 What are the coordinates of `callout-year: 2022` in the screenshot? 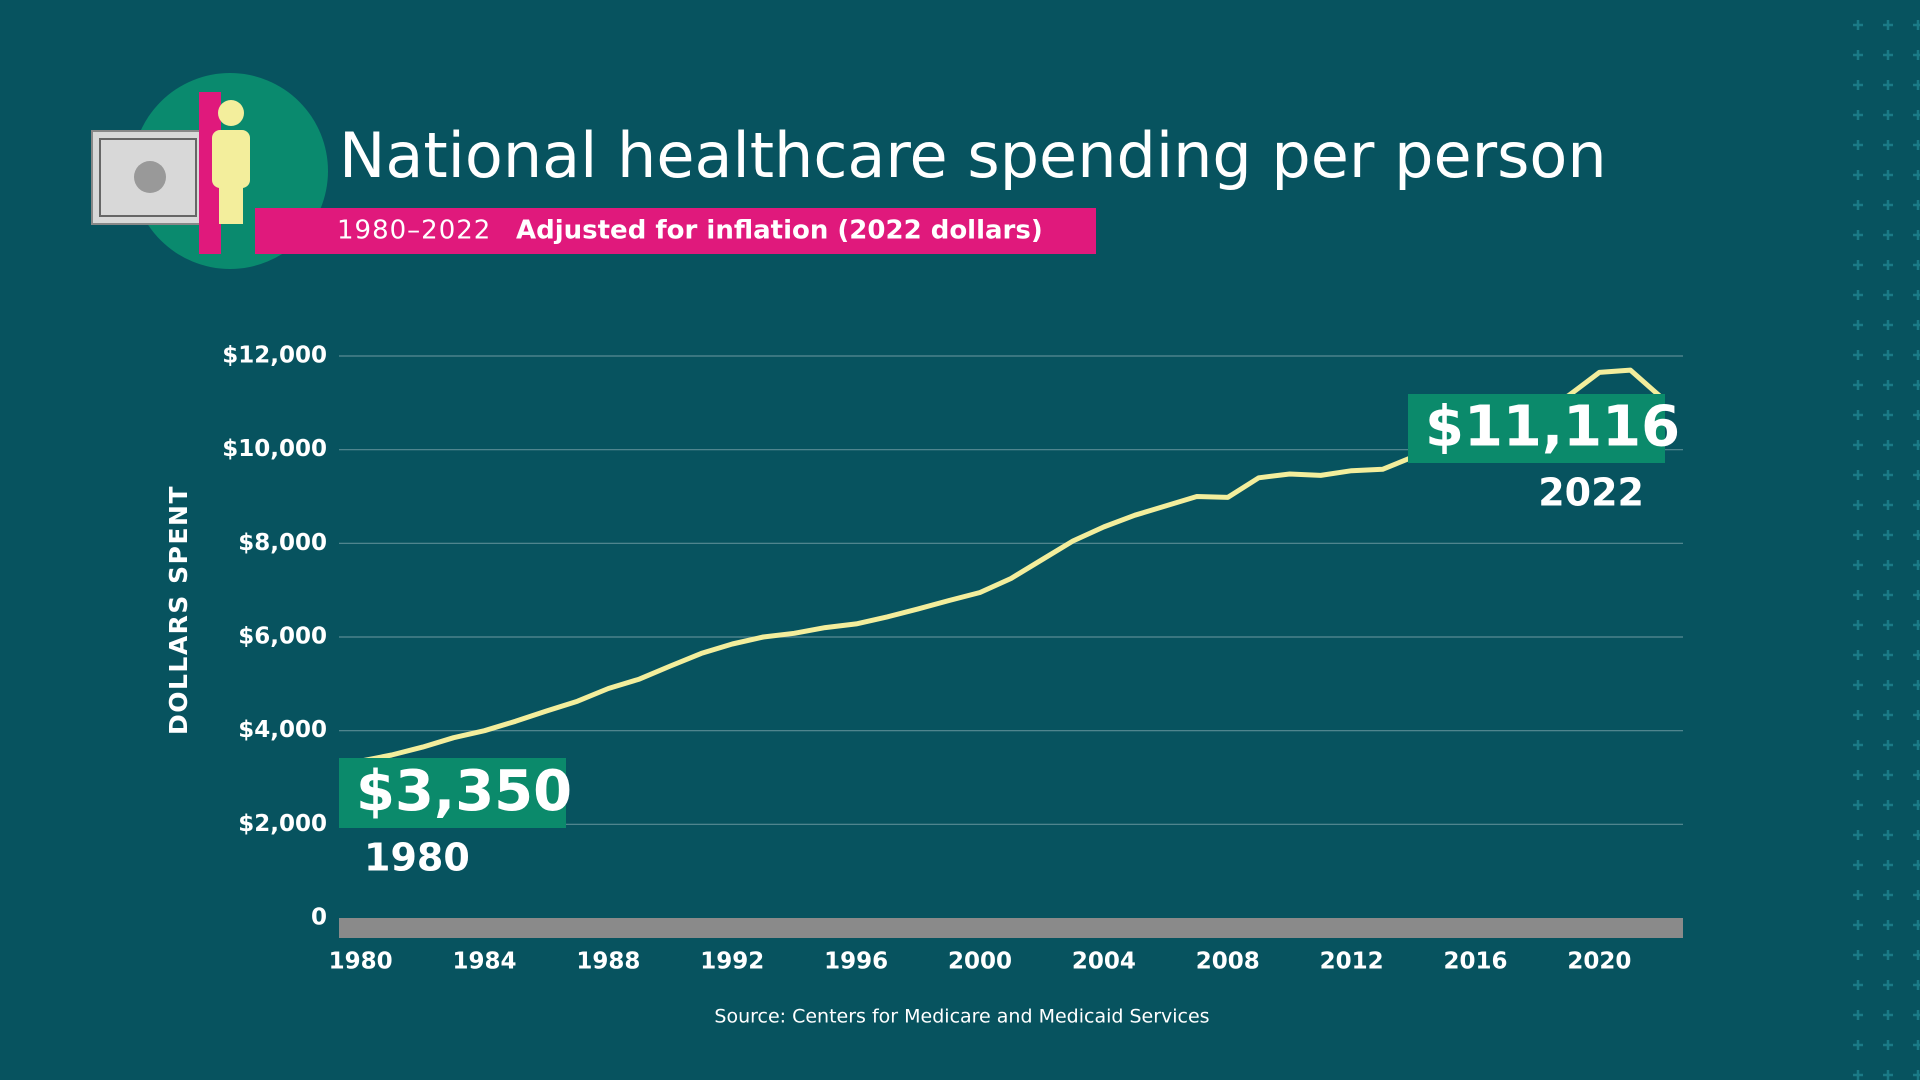 It's located at (1591, 493).